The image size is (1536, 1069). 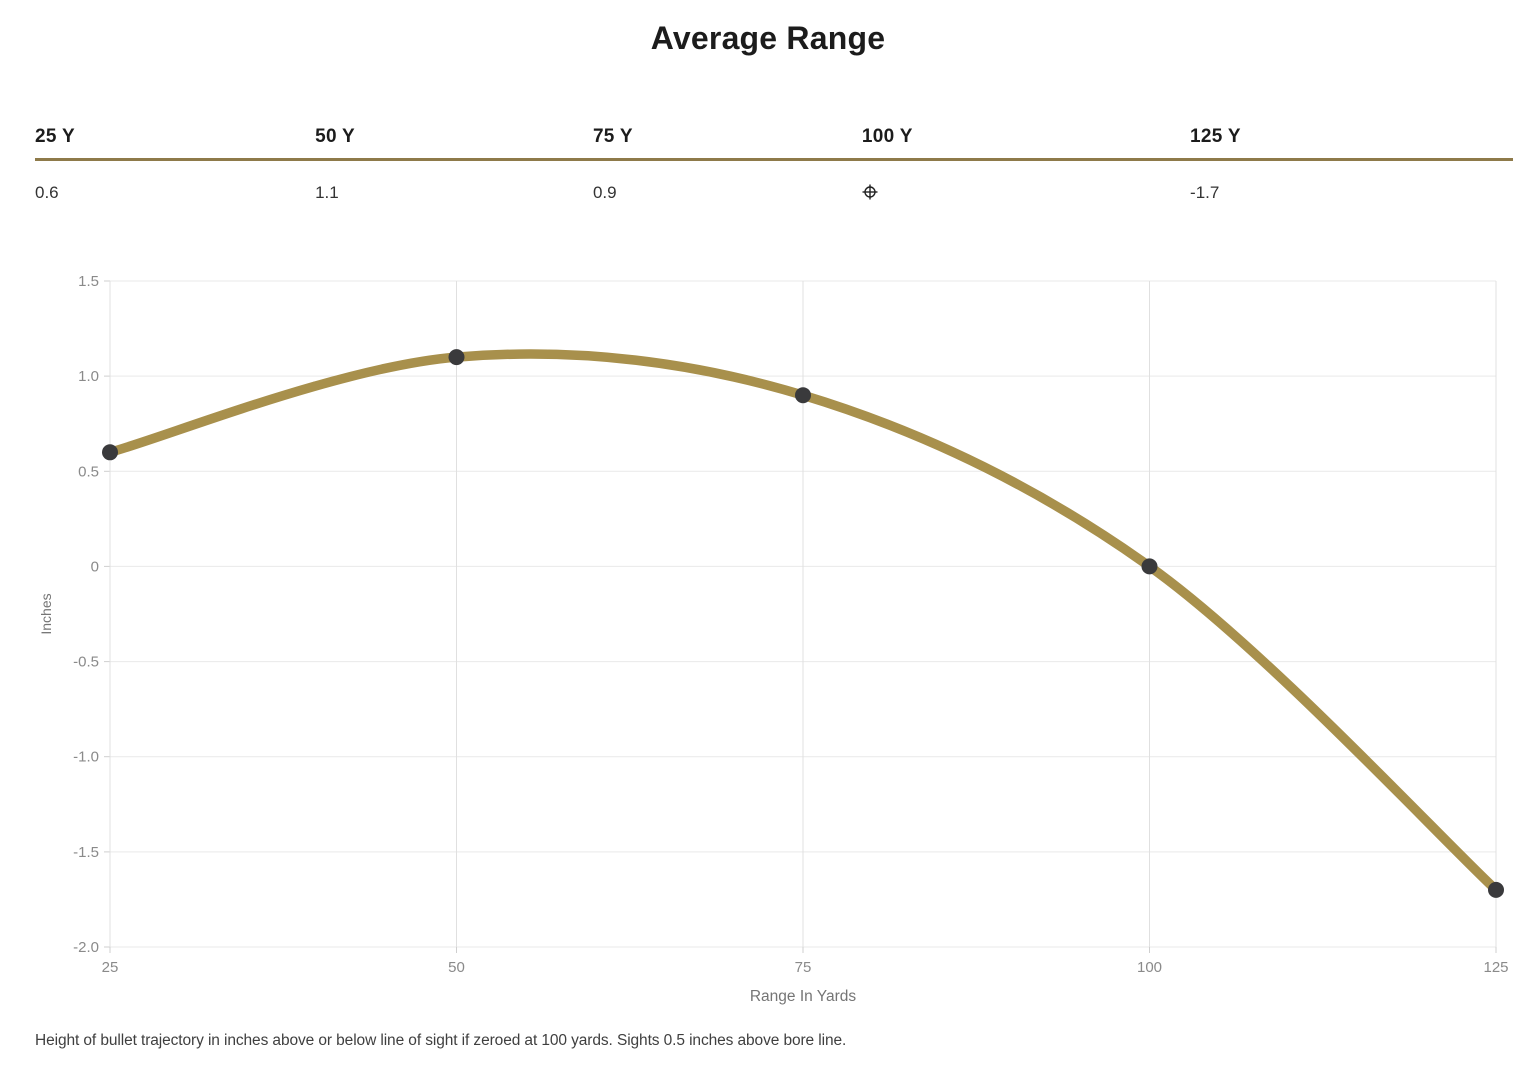 I want to click on page-title: Average Range, so click(x=768, y=38).